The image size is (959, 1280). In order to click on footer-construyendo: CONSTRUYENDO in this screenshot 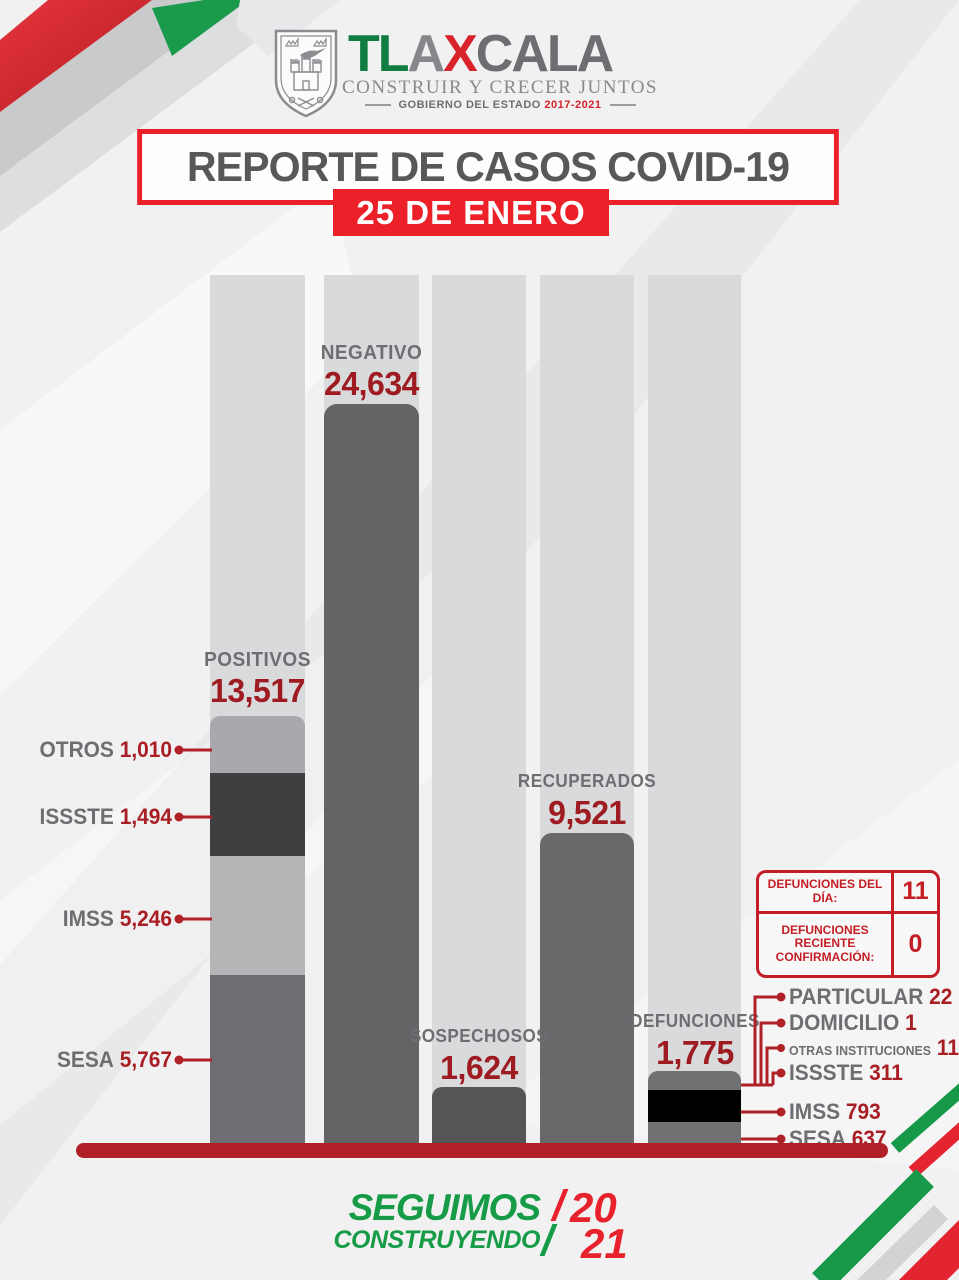, I will do `click(436, 1240)`.